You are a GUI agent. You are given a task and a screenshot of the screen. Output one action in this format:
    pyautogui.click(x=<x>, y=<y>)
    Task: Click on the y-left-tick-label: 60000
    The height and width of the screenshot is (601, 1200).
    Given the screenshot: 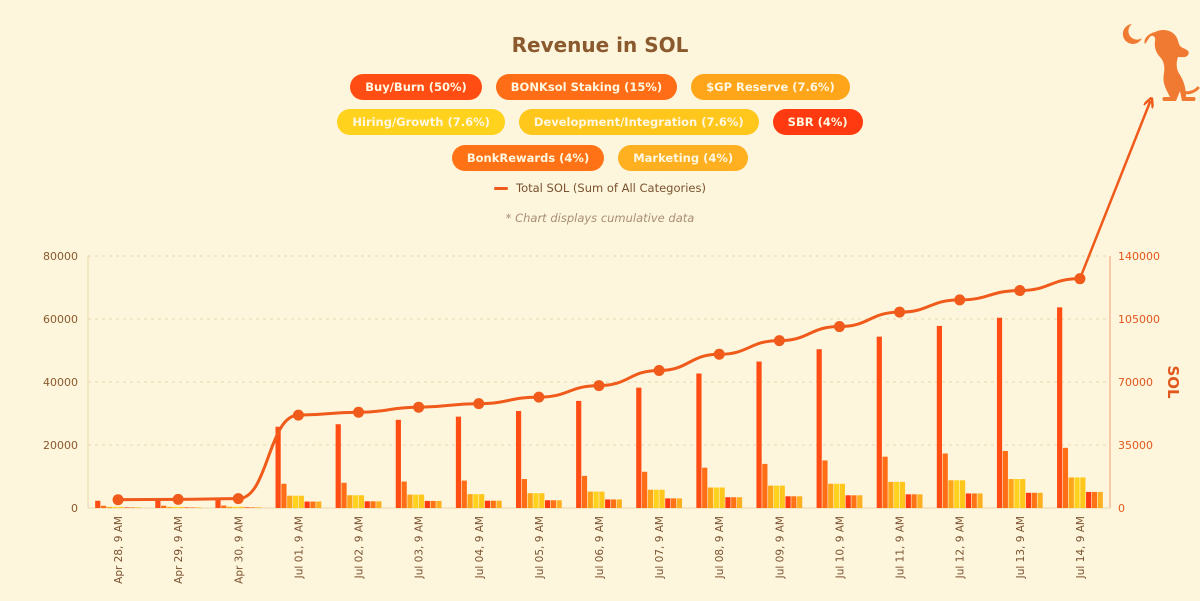 What is the action you would take?
    pyautogui.click(x=60, y=319)
    